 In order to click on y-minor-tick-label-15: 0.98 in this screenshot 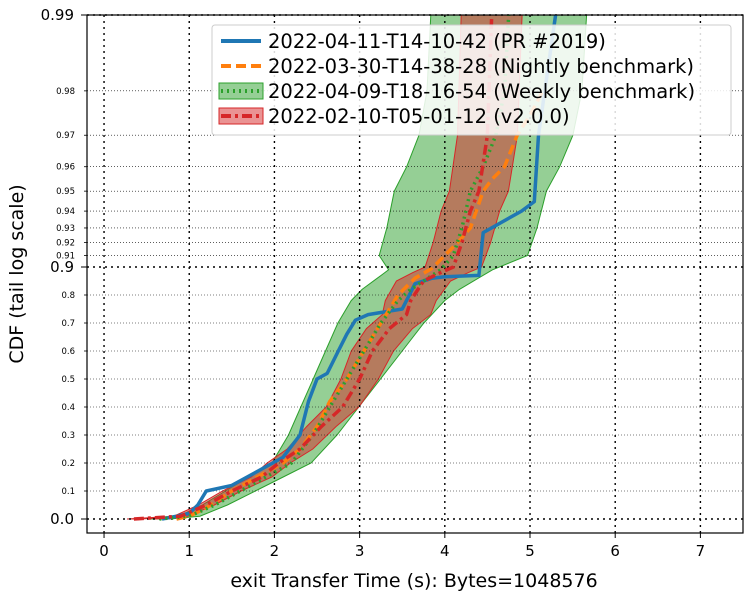, I will do `click(65, 92)`.